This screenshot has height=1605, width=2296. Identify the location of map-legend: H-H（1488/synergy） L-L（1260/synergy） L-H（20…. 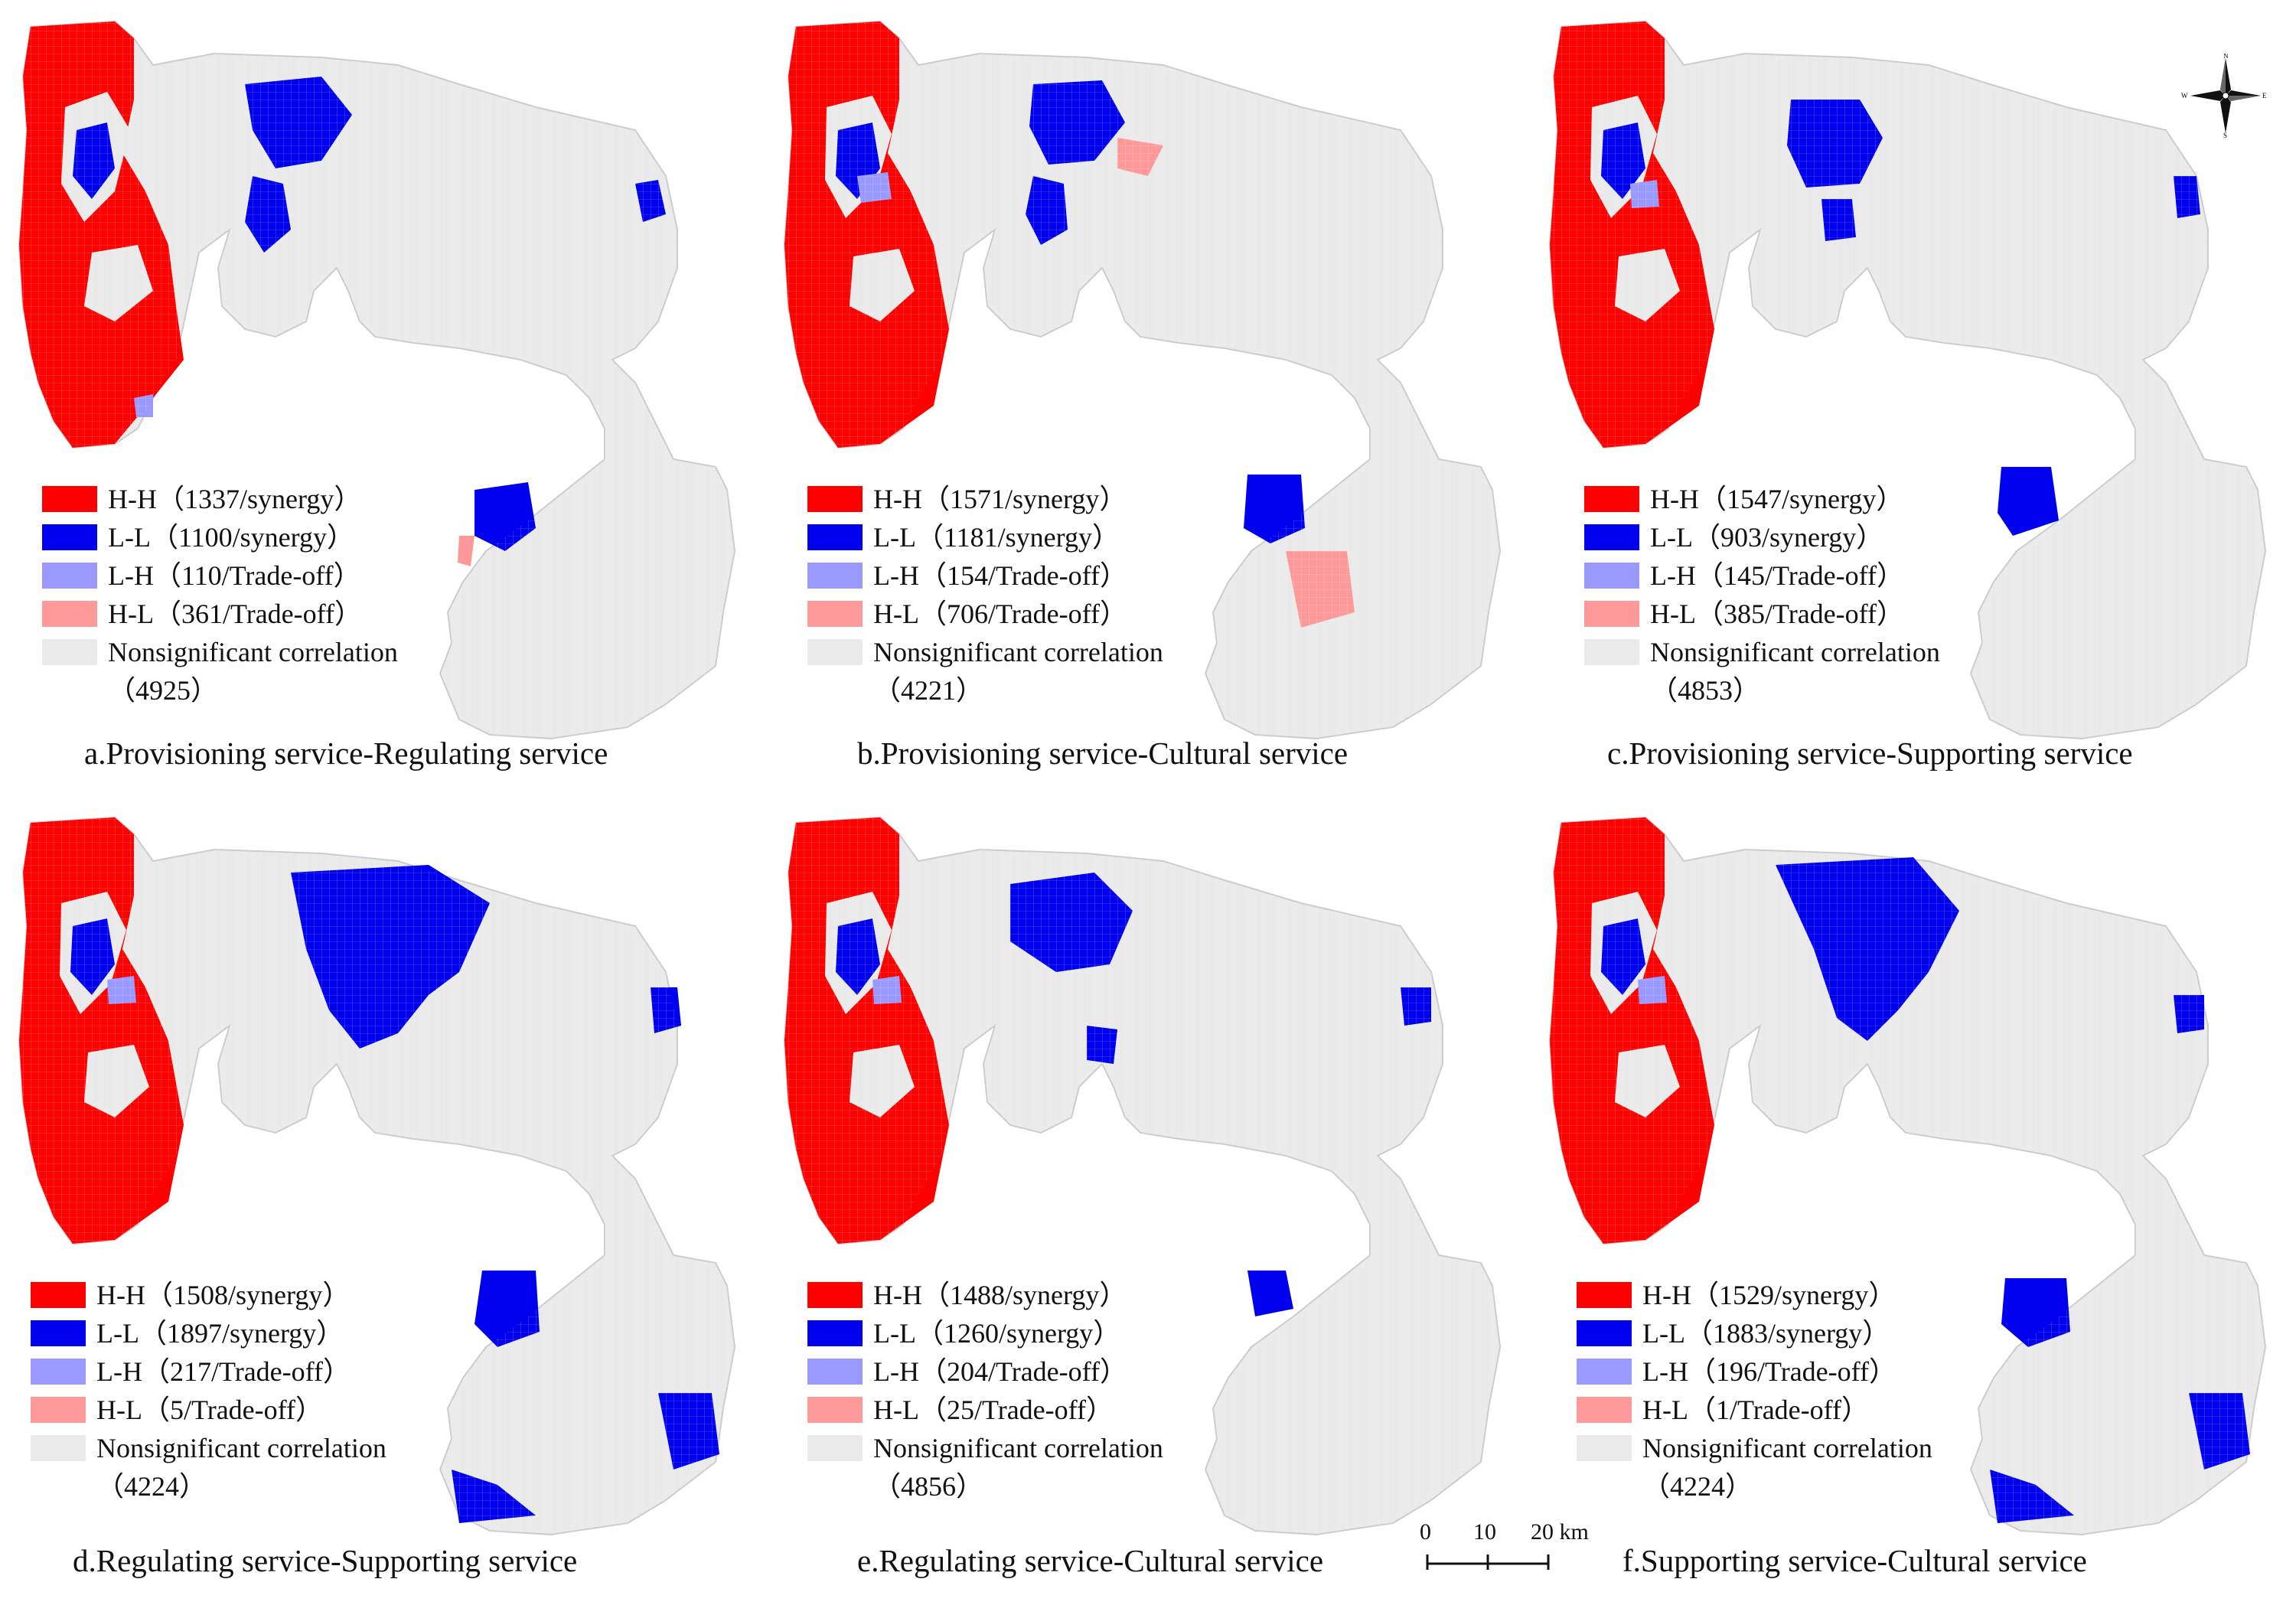
(985, 1391).